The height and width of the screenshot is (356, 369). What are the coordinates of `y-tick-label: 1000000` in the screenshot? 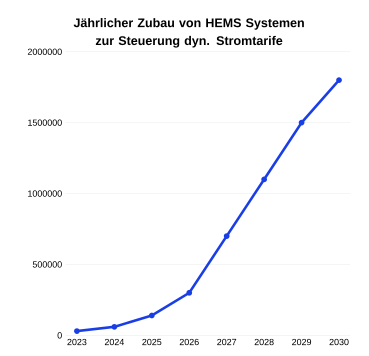 It's located at (45, 193).